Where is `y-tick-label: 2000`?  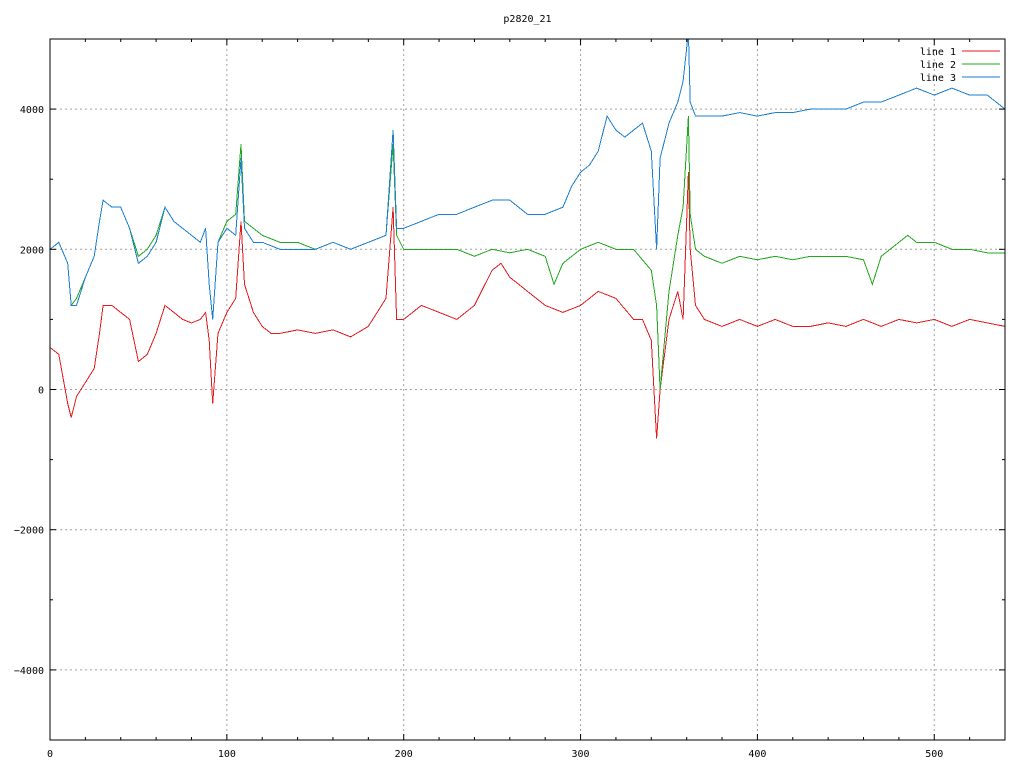 y-tick-label: 2000 is located at coordinates (32, 250).